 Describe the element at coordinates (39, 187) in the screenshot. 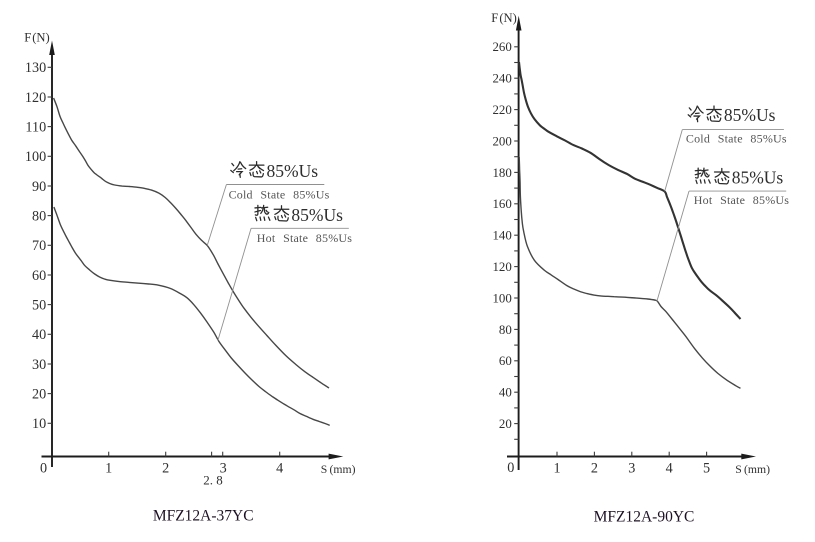

I see `svg-text: 90` at that location.